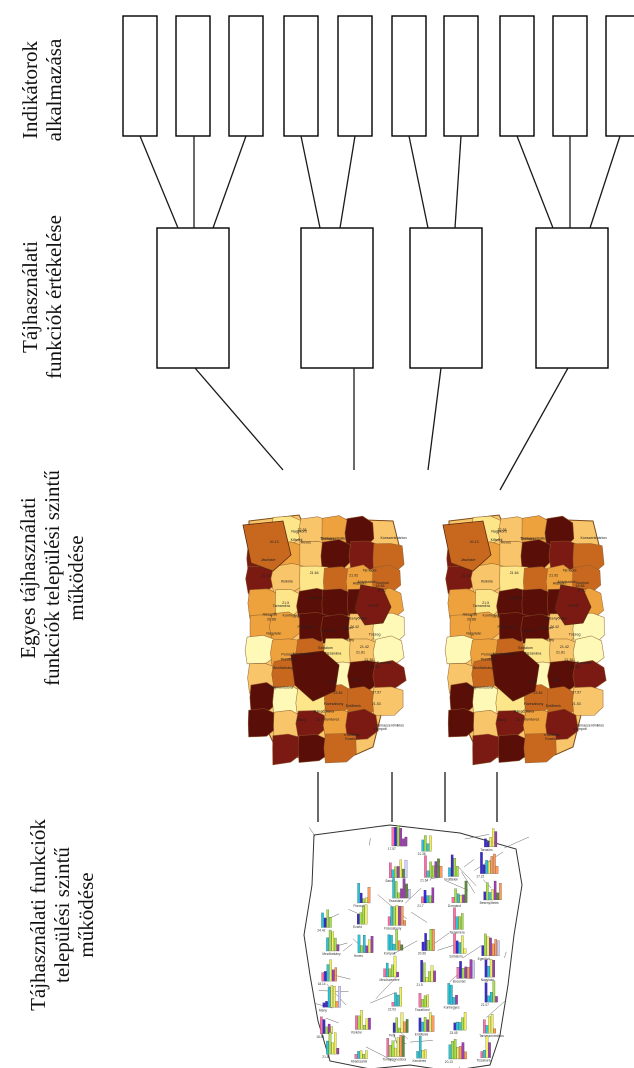 The image size is (634, 1068). I want to click on map-label-2-16: Mezőtárkány, so click(482, 668).